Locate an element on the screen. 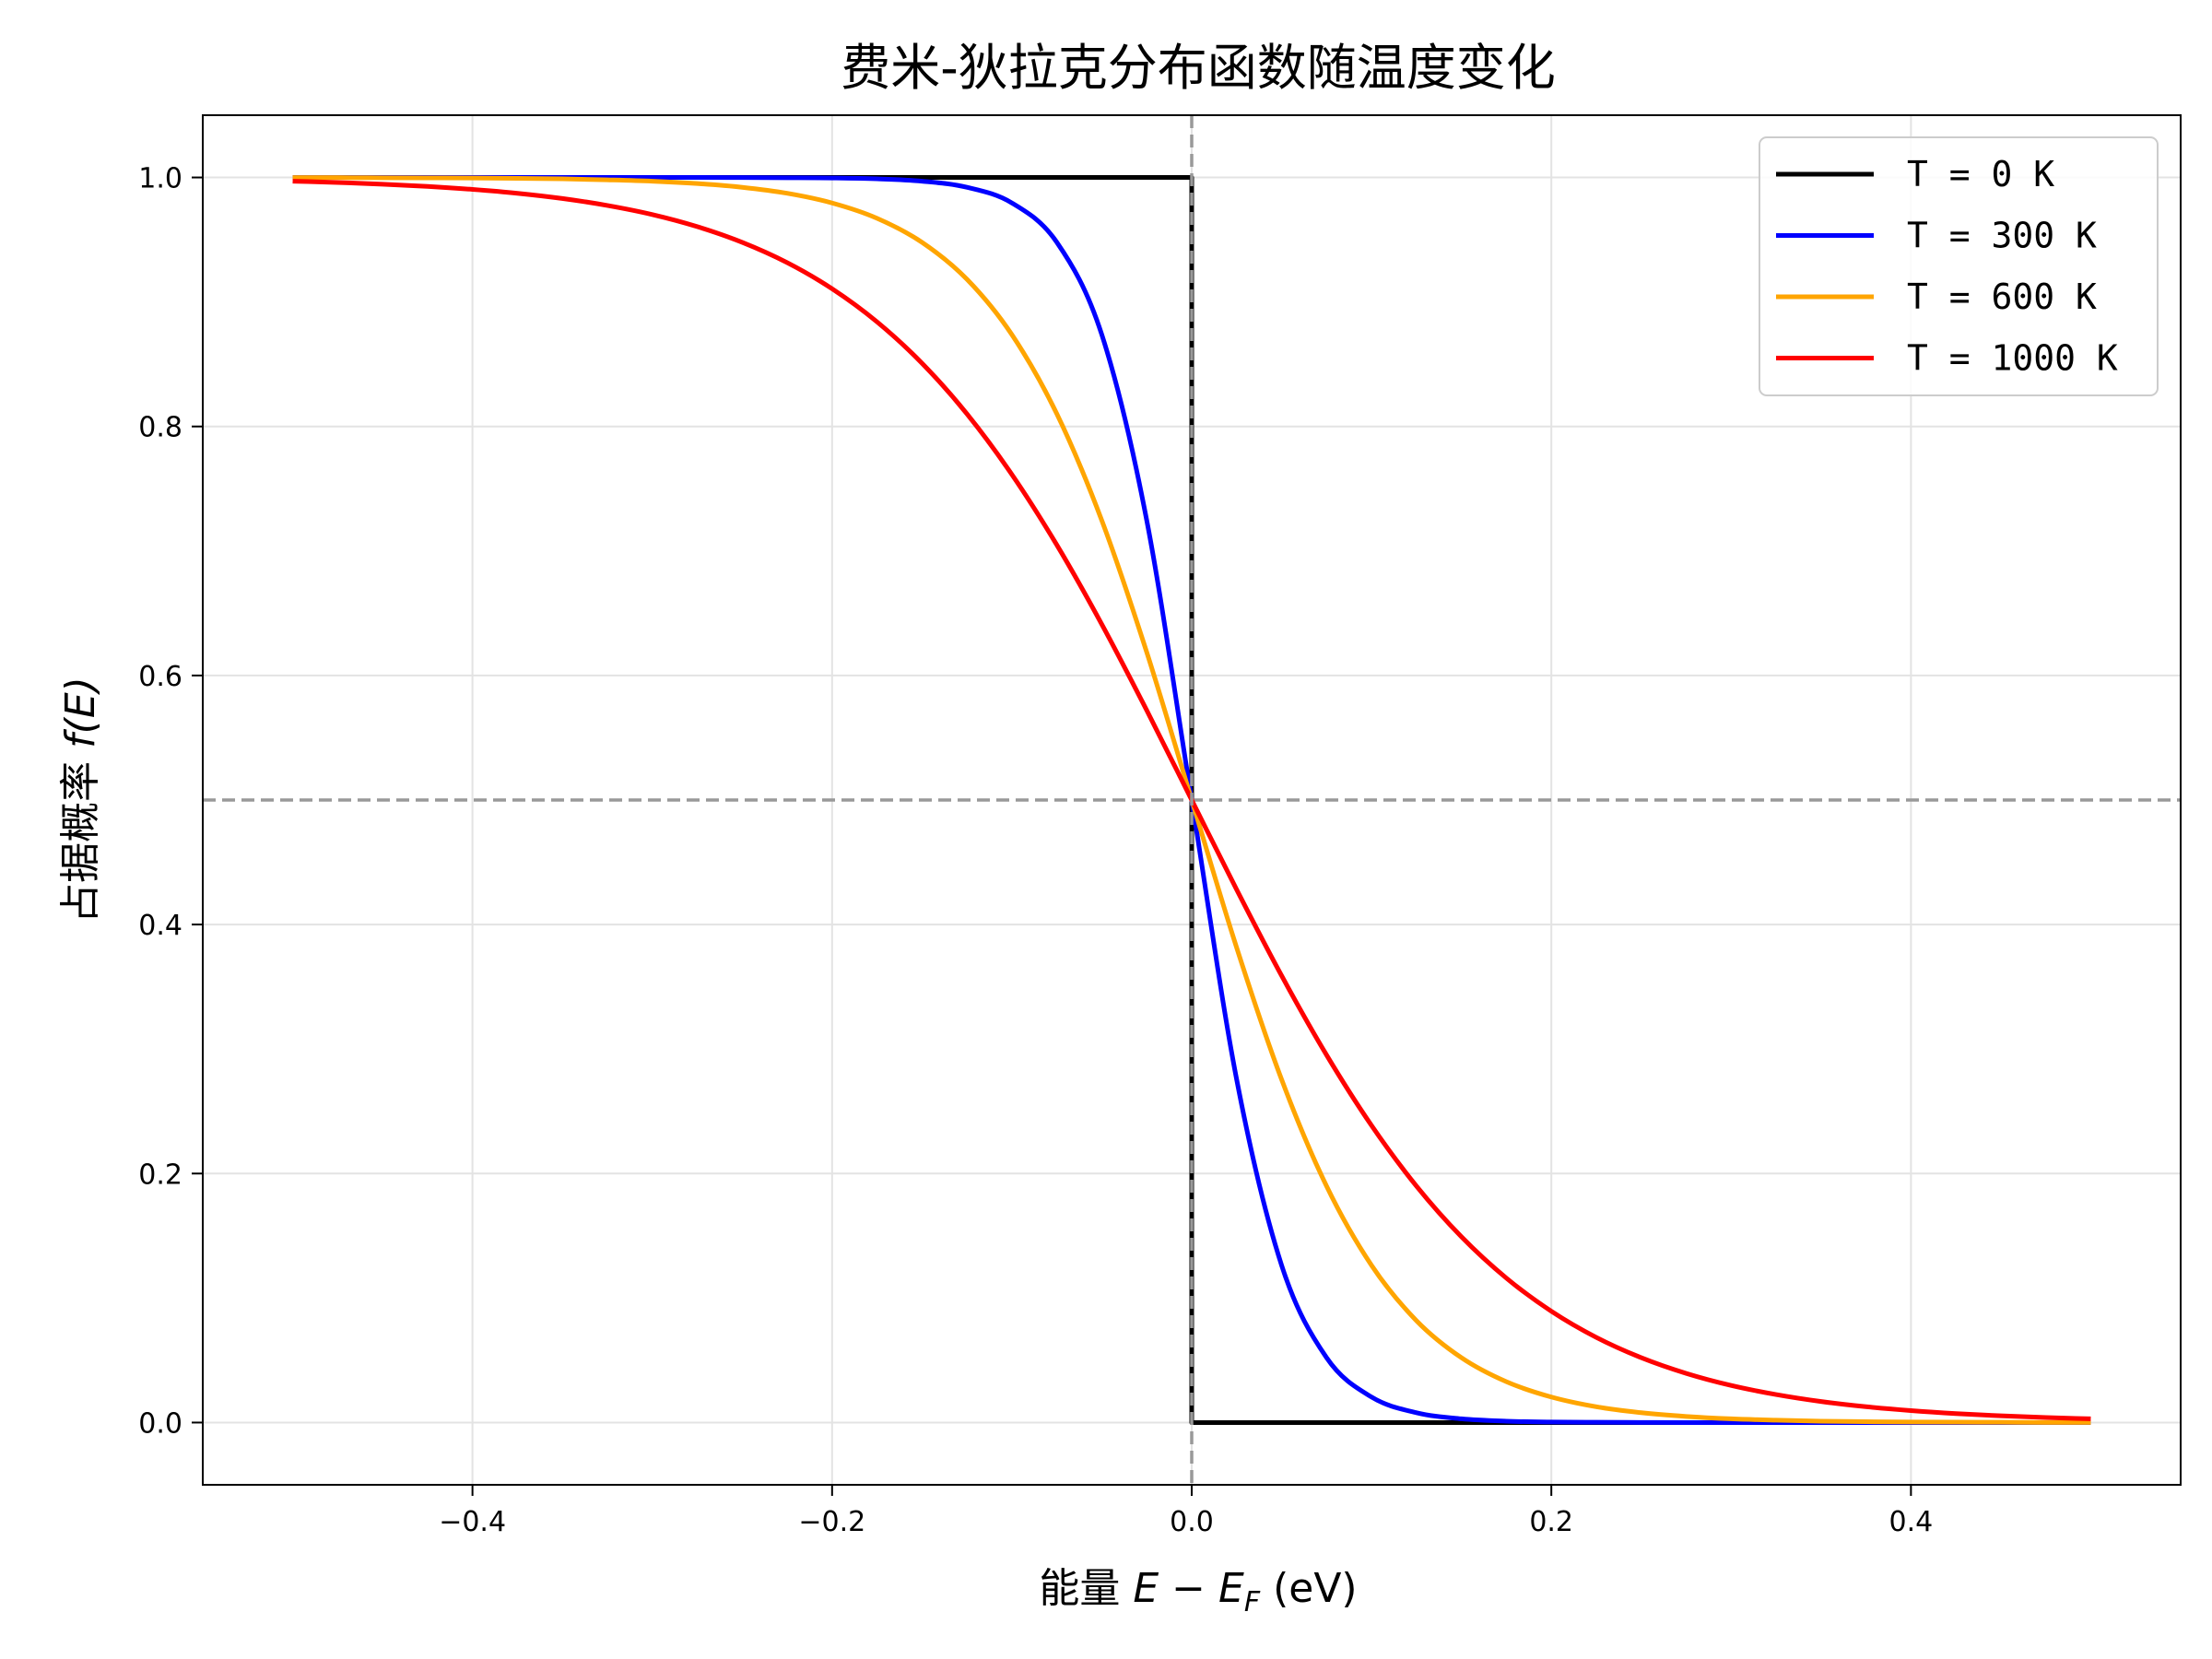 The width and height of the screenshot is (2212, 1659). legend-label: T = 300 K is located at coordinates (2002, 236).